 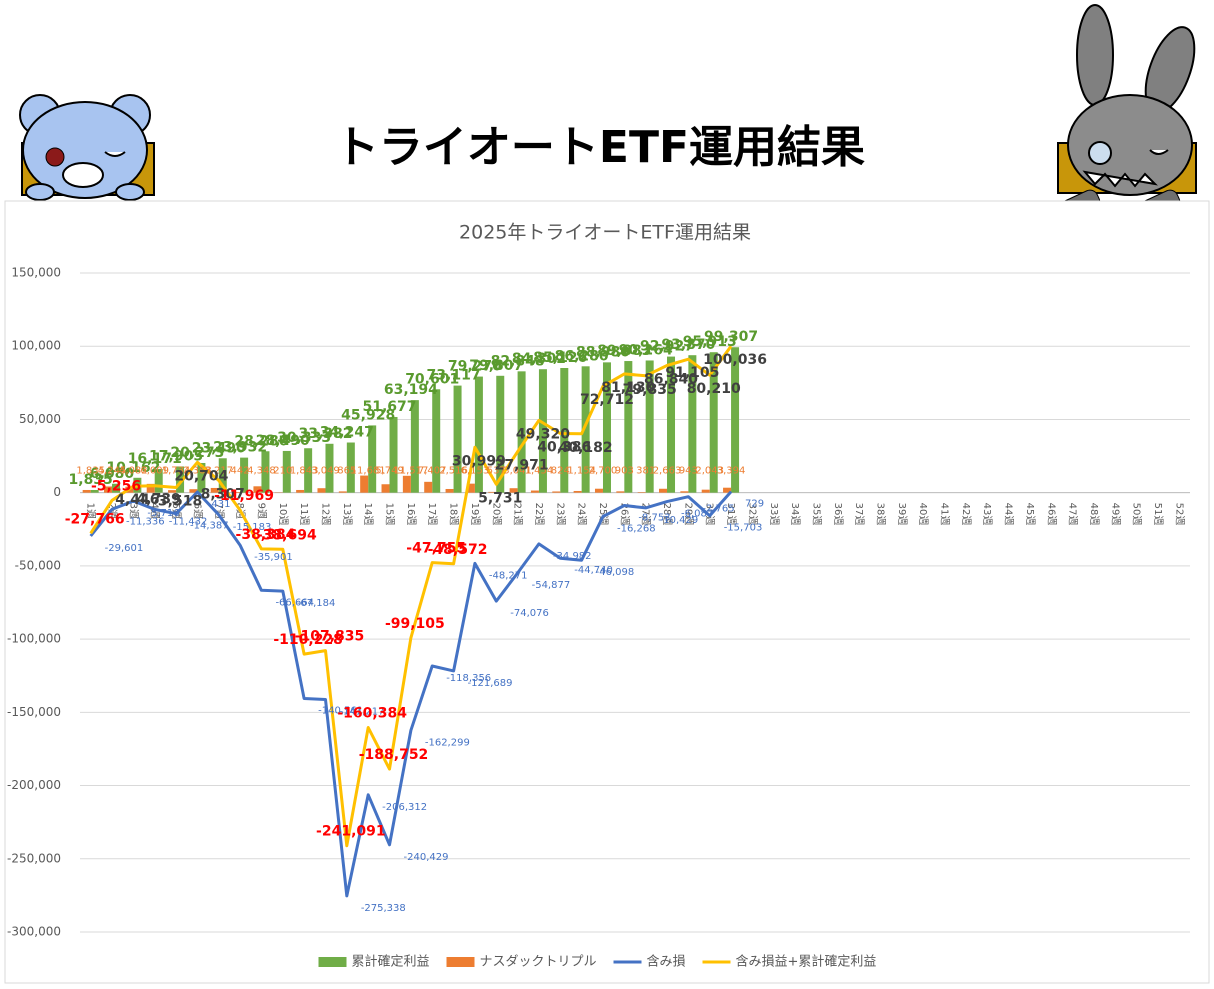 What do you see at coordinates (391, 962) in the screenshot?
I see `legend-label: 累計確定利益` at bounding box center [391, 962].